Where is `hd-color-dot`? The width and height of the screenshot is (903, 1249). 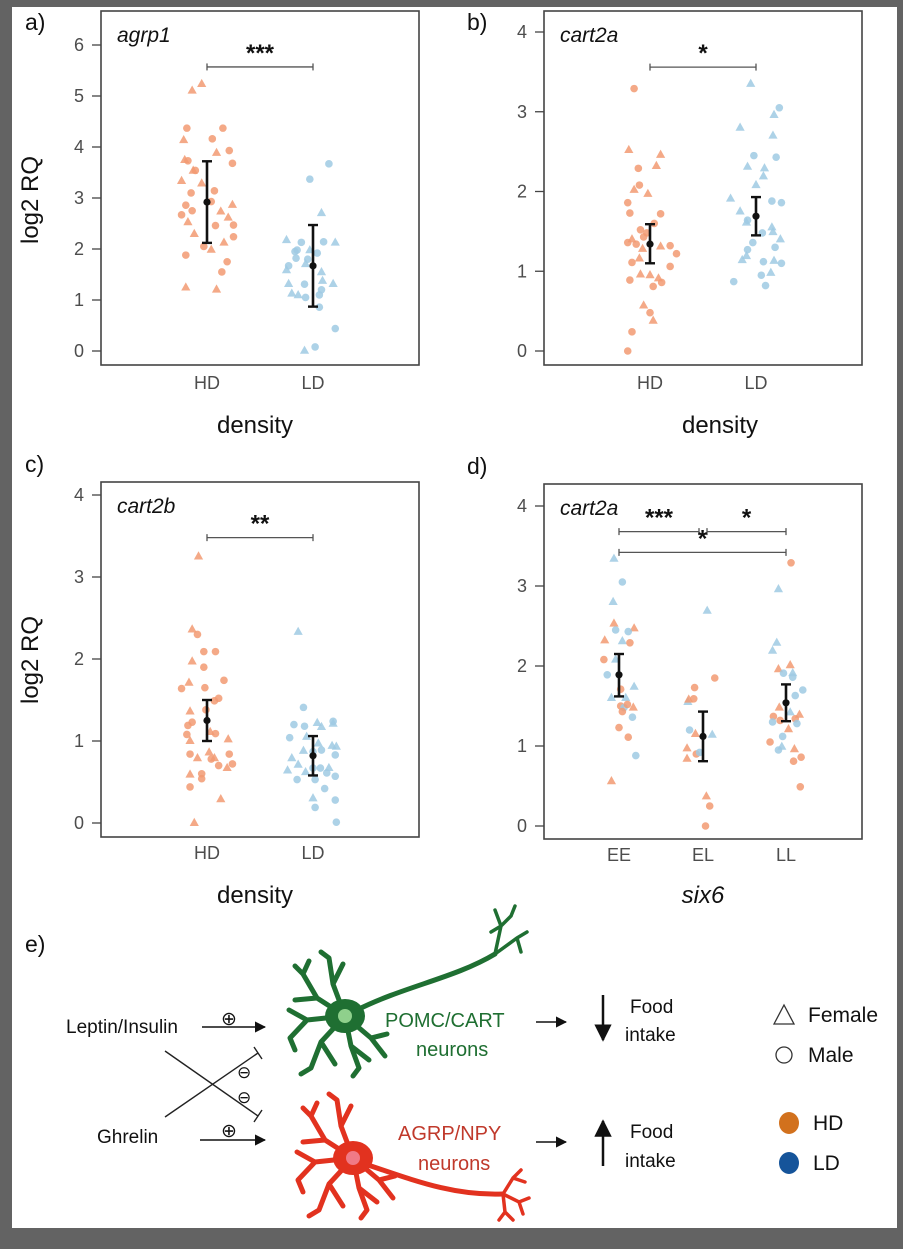
hd-color-dot is located at coordinates (789, 1123).